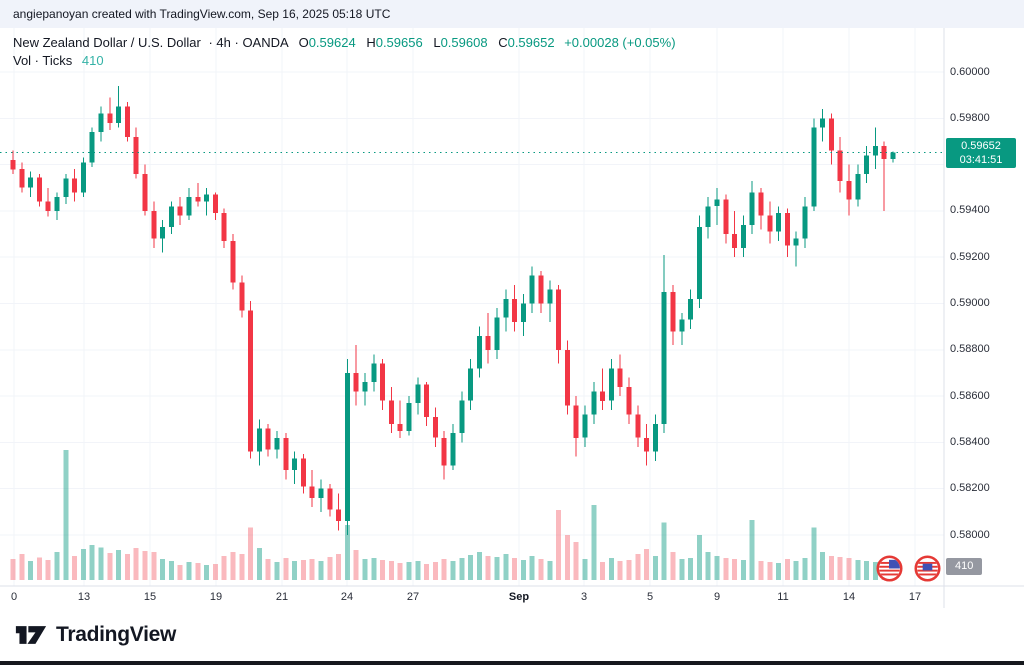  Describe the element at coordinates (512, 663) in the screenshot. I see `bottom-bar` at that location.